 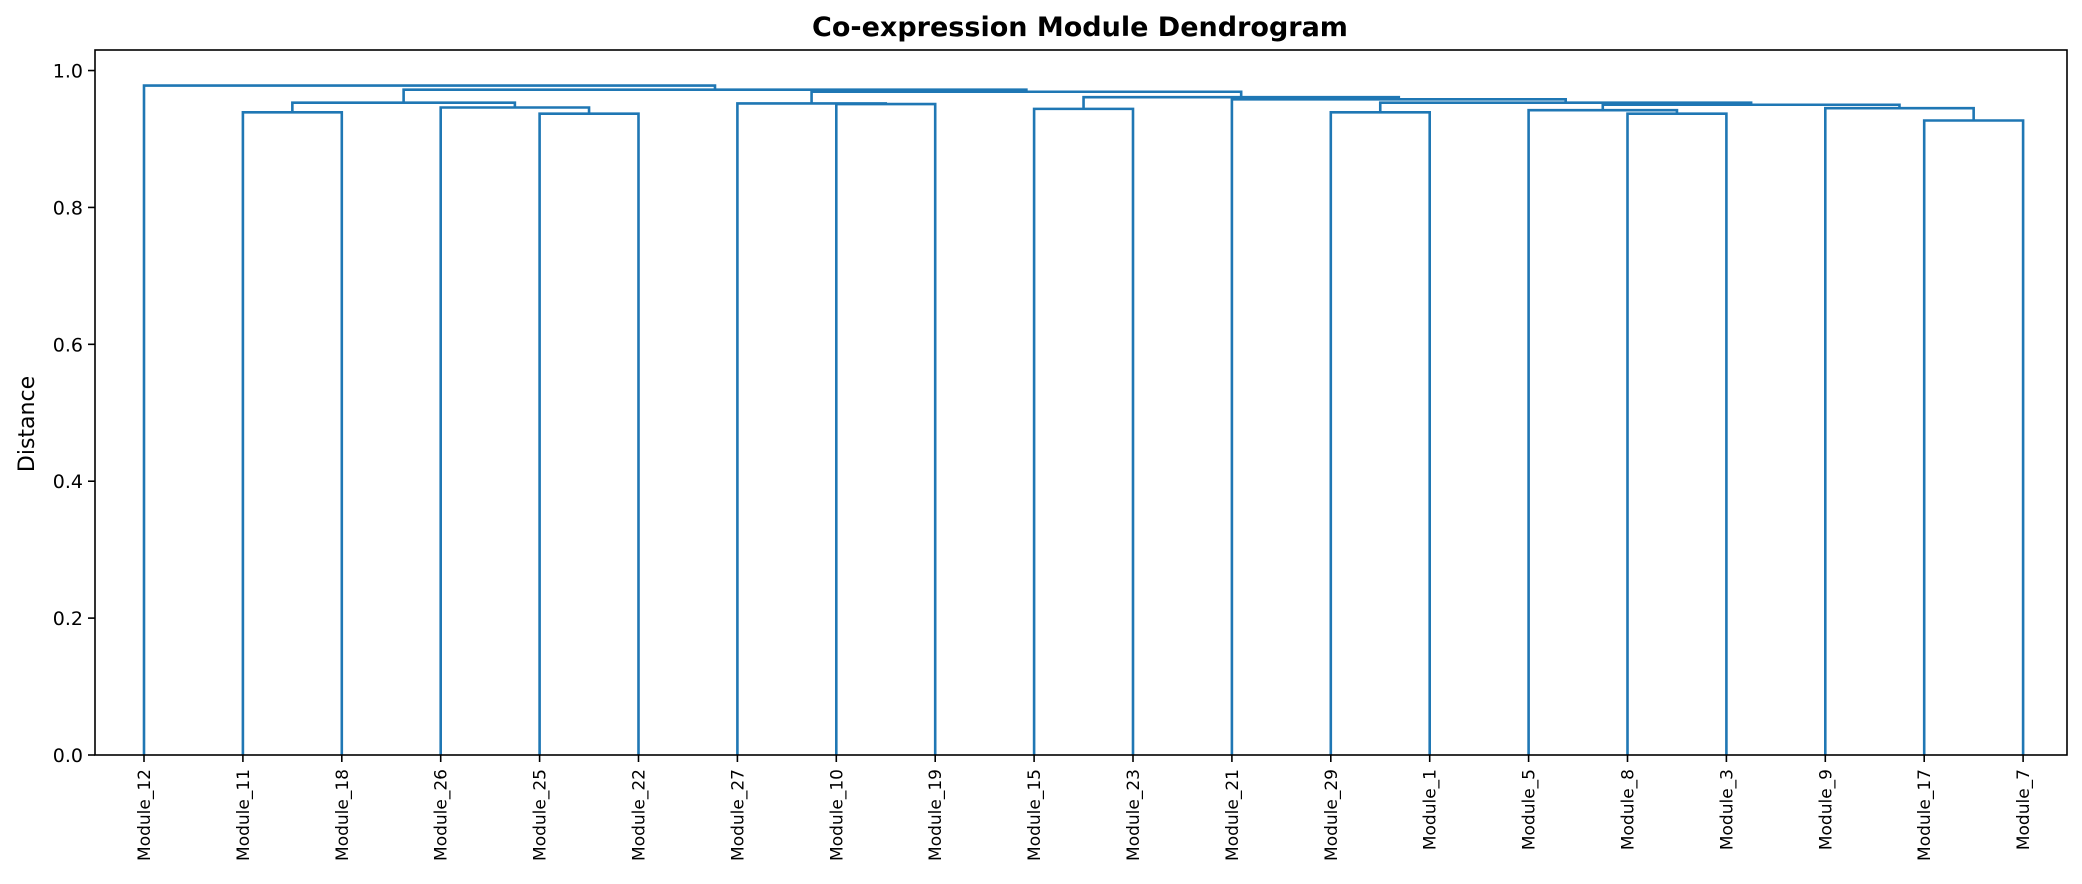 I want to click on leaf-label: Module_10, so click(x=837, y=815).